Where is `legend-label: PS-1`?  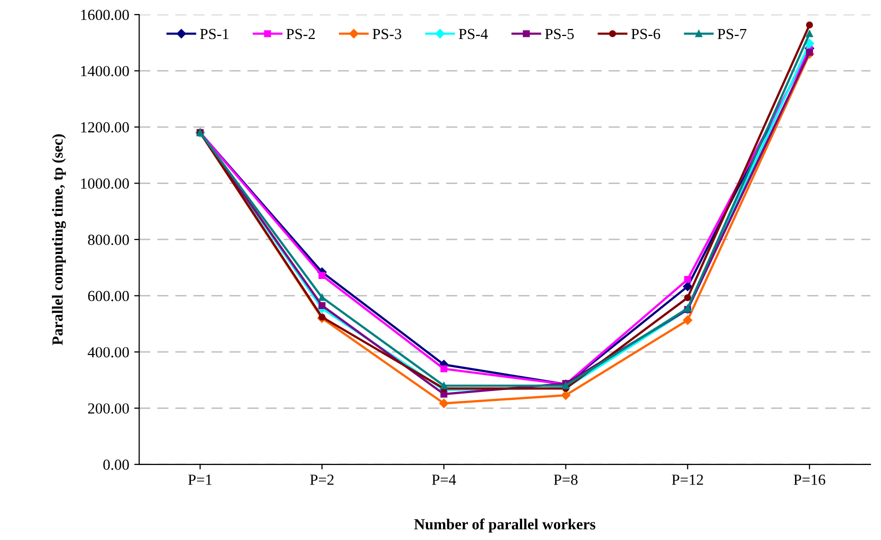
legend-label: PS-1 is located at coordinates (214, 34).